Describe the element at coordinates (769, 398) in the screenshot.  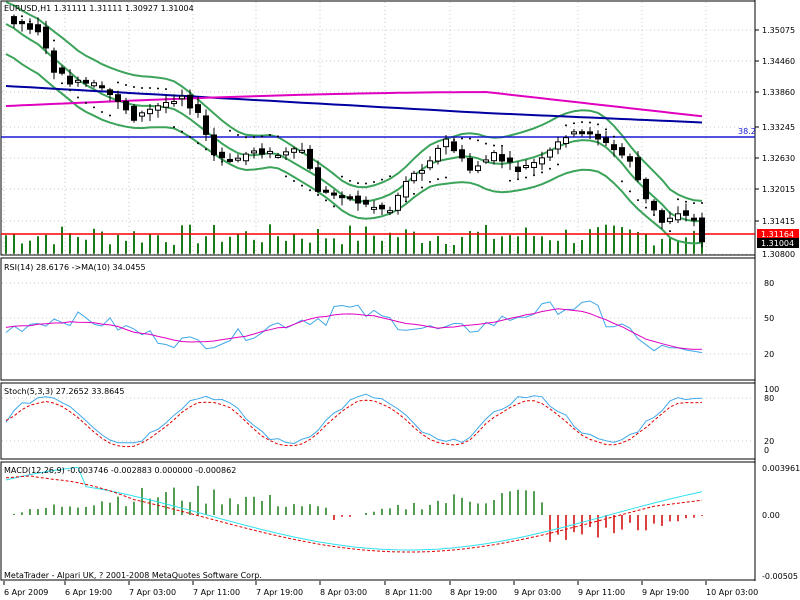
I see `stoch-tick-label: 80` at that location.